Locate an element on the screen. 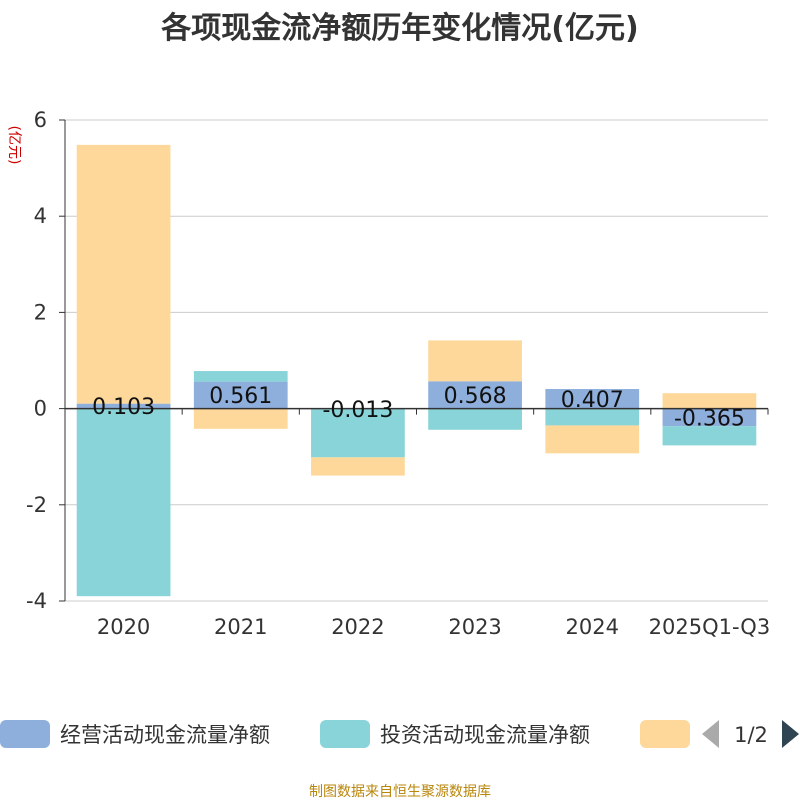 This screenshot has height=800, width=800. x-tick-label: 2022 is located at coordinates (357, 627).